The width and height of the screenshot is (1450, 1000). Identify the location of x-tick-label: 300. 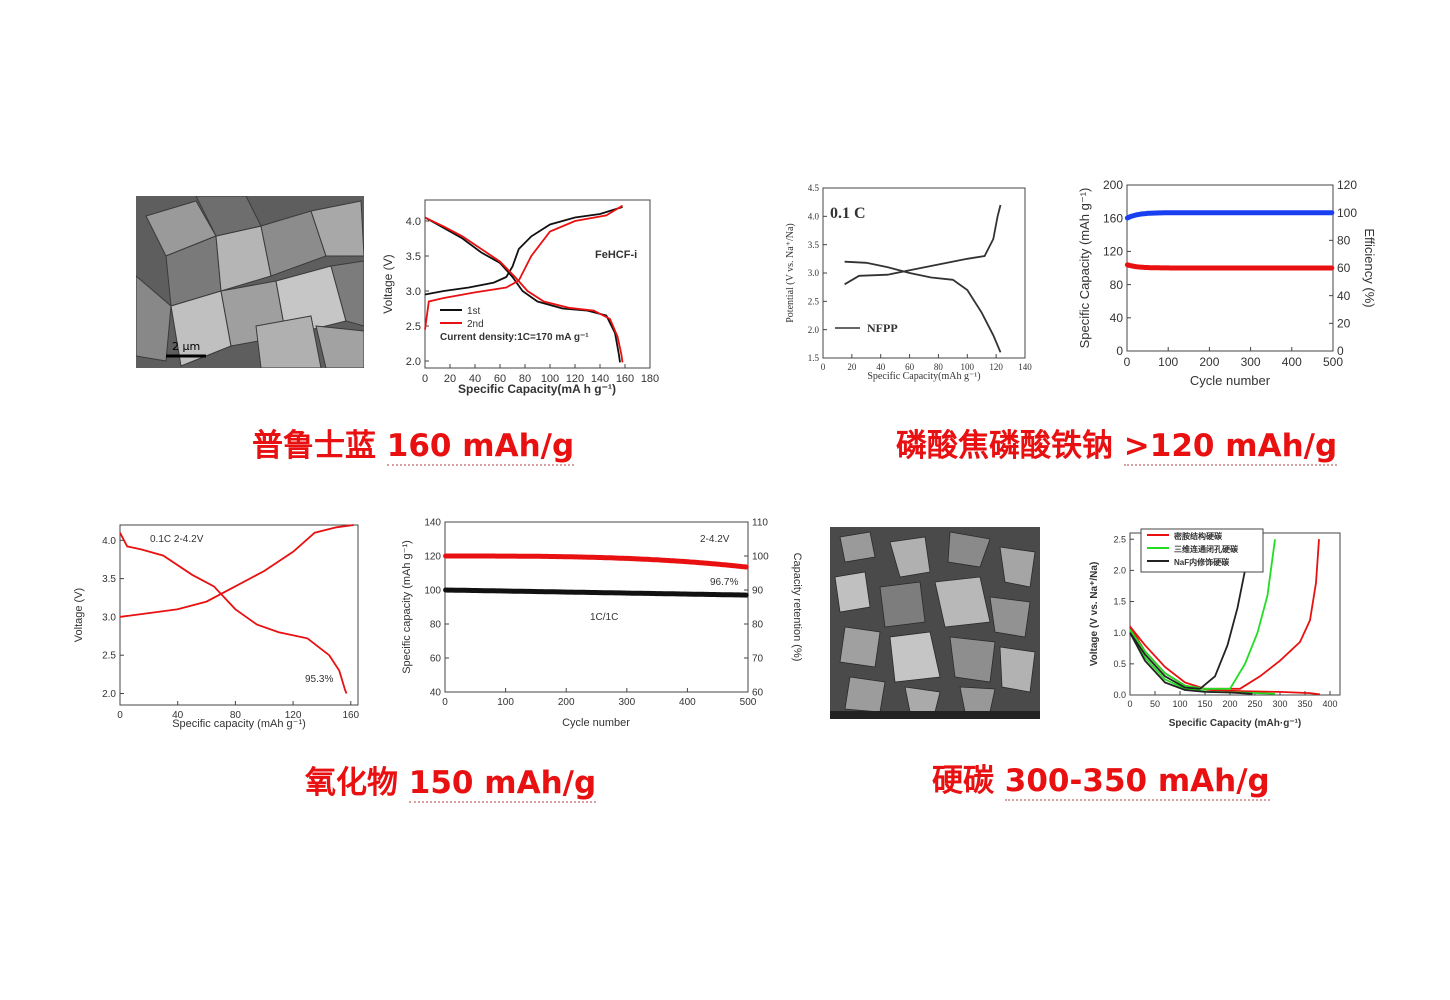
(626, 702).